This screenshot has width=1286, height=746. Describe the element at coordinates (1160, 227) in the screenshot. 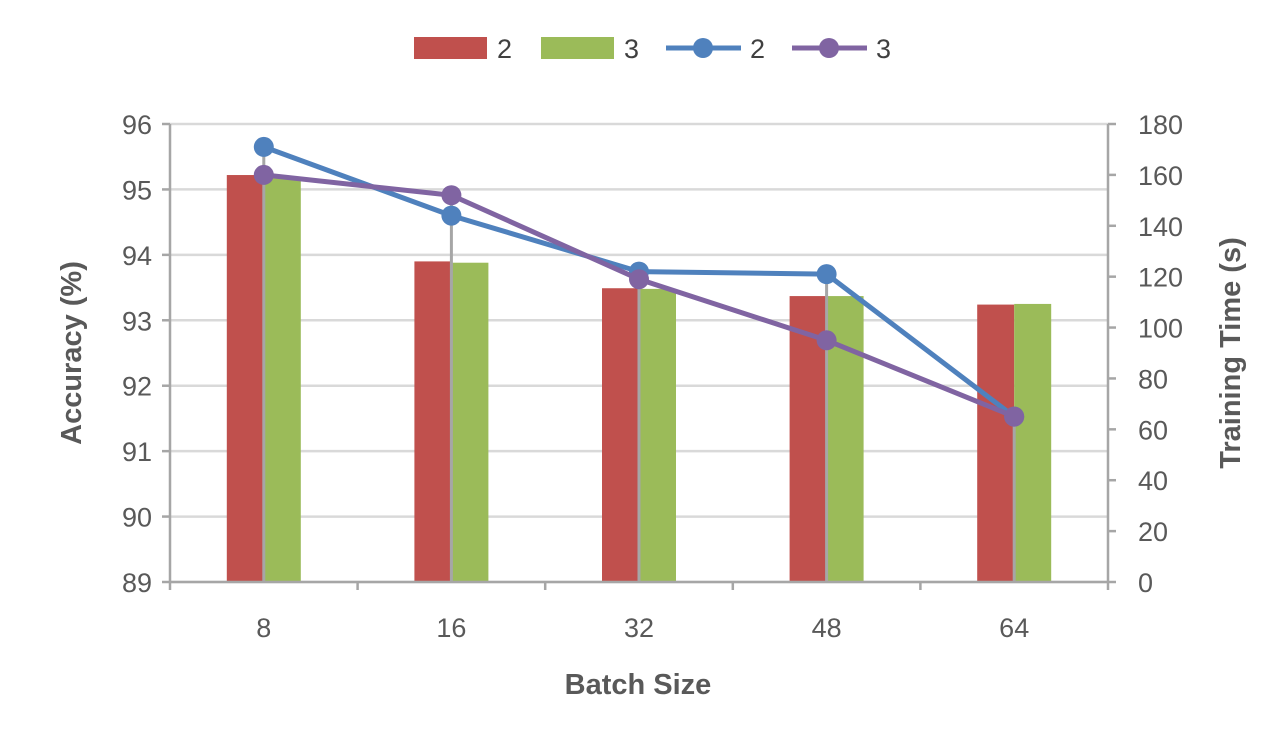

I see `y2-tick-label: 140` at that location.